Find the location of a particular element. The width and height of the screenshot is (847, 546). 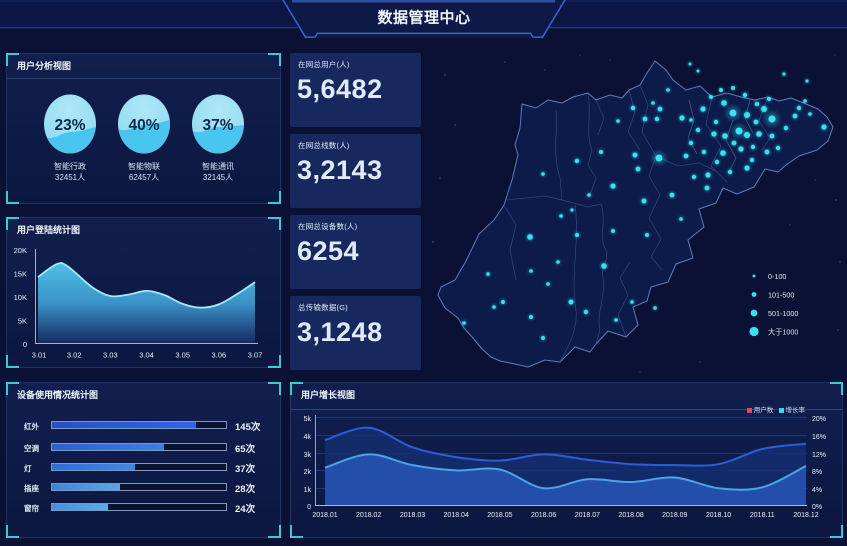

svg-text: 2018.12 is located at coordinates (805, 515).